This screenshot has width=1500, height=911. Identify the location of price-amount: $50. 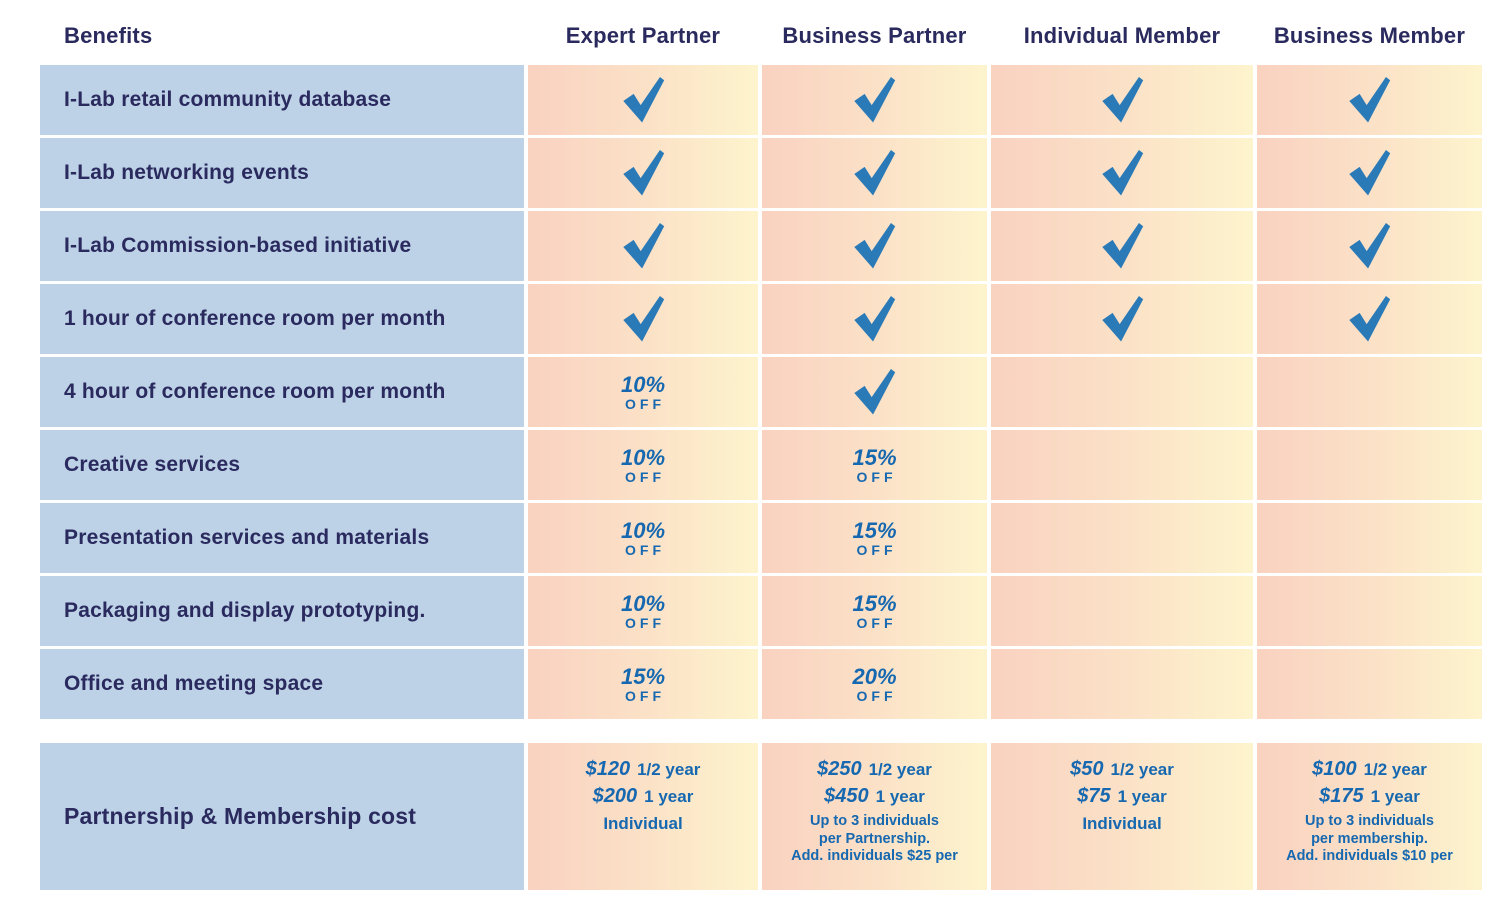
(1087, 769).